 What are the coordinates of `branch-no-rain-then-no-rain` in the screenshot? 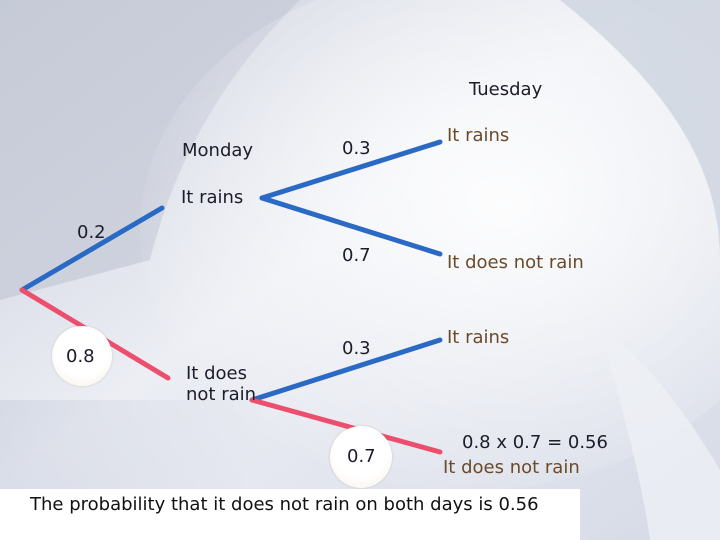 It's located at (346, 426).